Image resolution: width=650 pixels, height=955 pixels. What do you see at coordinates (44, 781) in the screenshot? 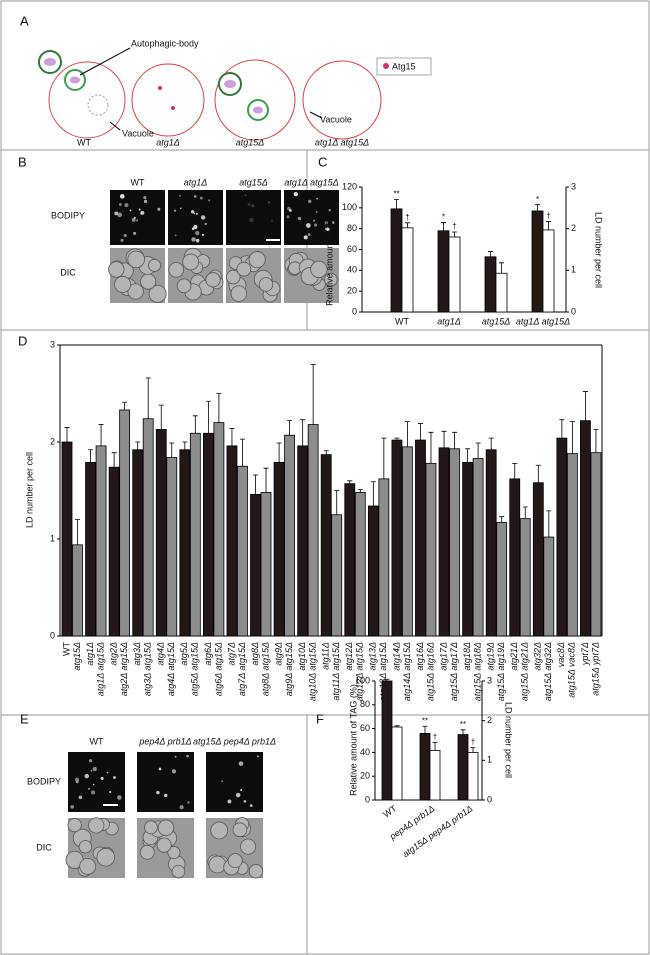
I see `row-label: BODIPY` at bounding box center [44, 781].